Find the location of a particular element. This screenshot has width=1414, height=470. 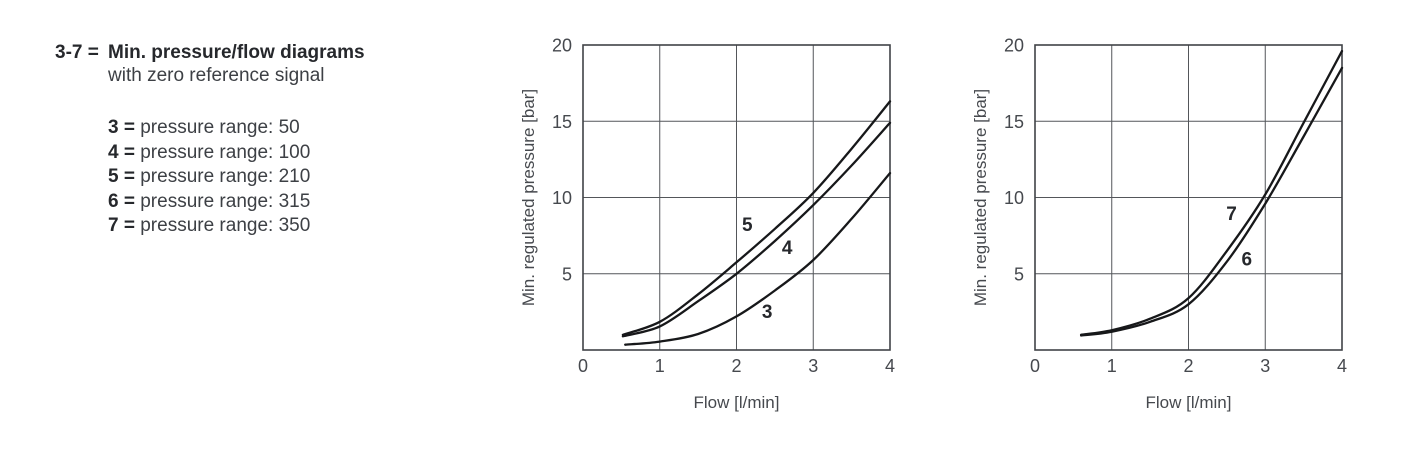

curve-5-path is located at coordinates (756, 218).